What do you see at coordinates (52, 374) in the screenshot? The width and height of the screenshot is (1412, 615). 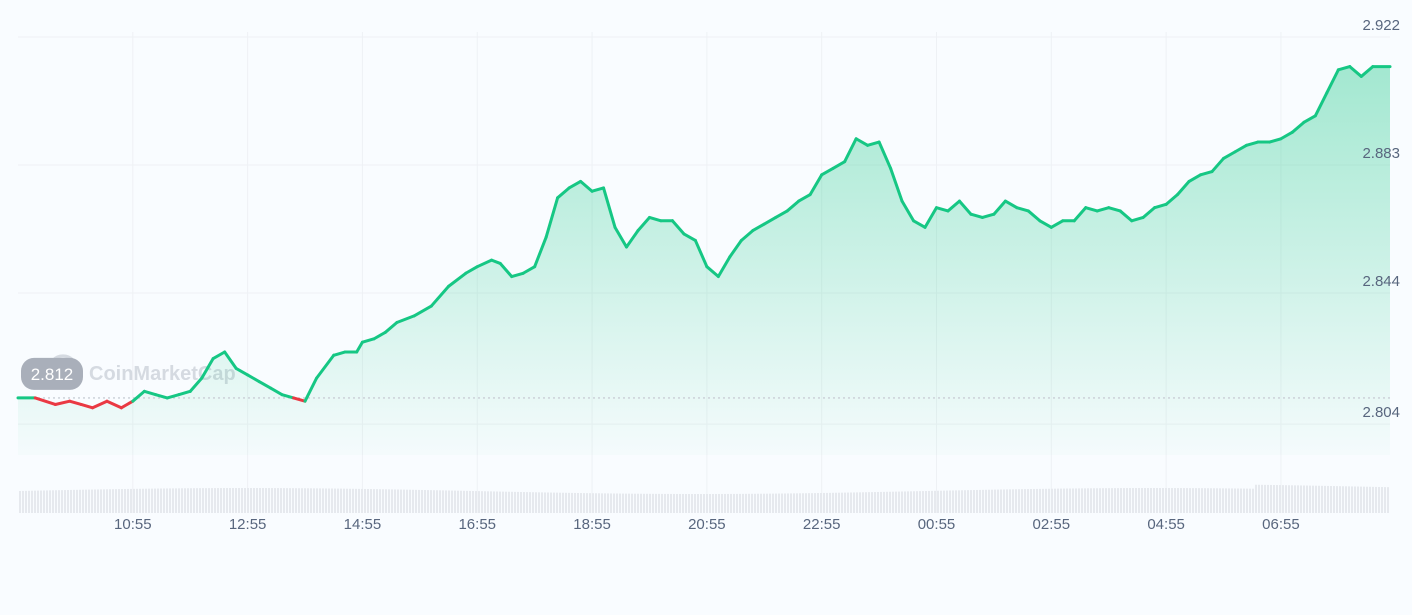 I see `baseline-price-tag: 2.812` at bounding box center [52, 374].